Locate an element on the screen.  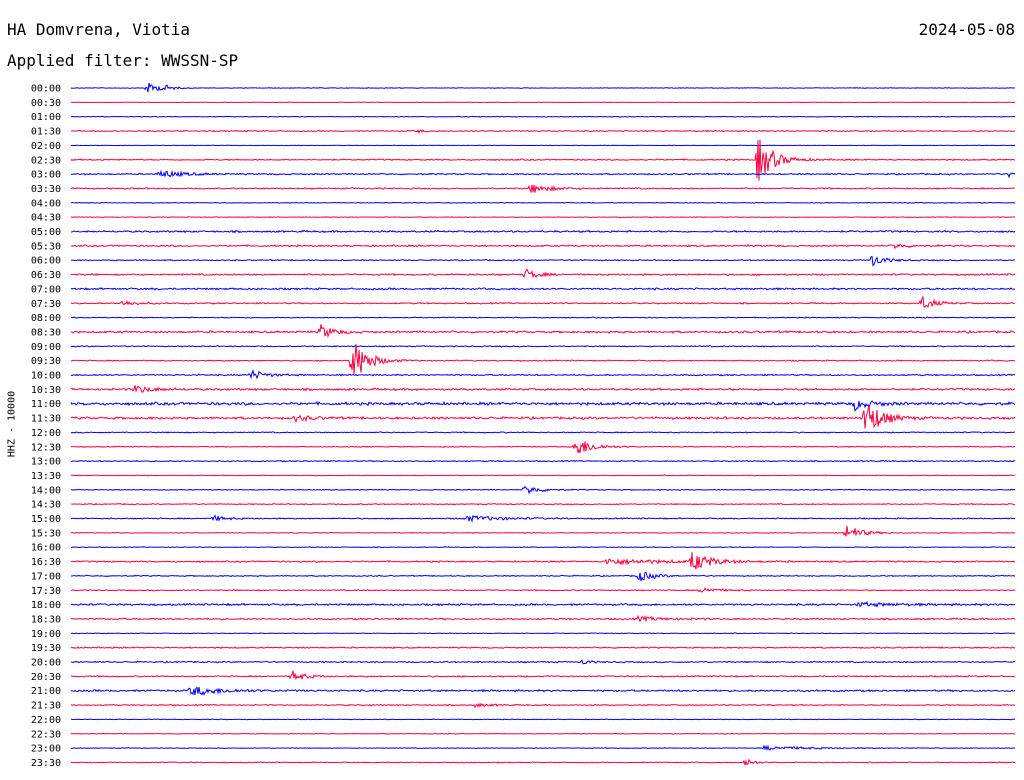
row-time-label: 09:00 is located at coordinates (46, 347).